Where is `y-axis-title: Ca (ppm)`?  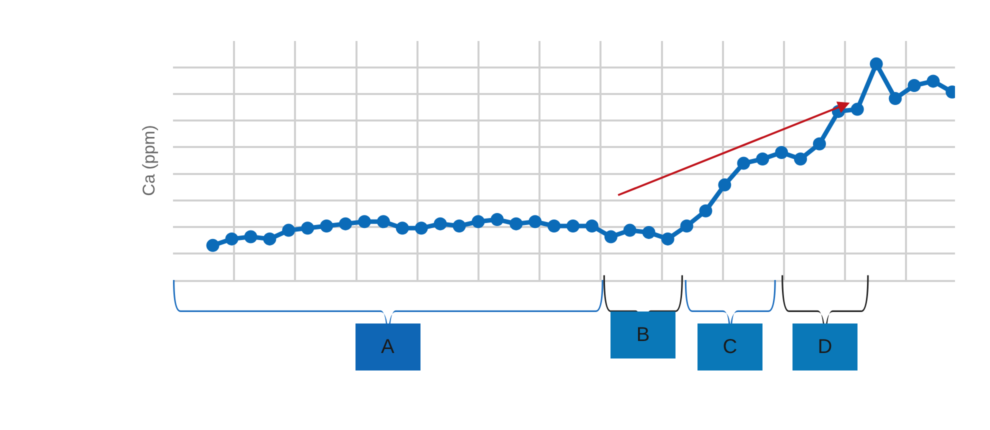
y-axis-title: Ca (ppm) is located at coordinates (149, 160).